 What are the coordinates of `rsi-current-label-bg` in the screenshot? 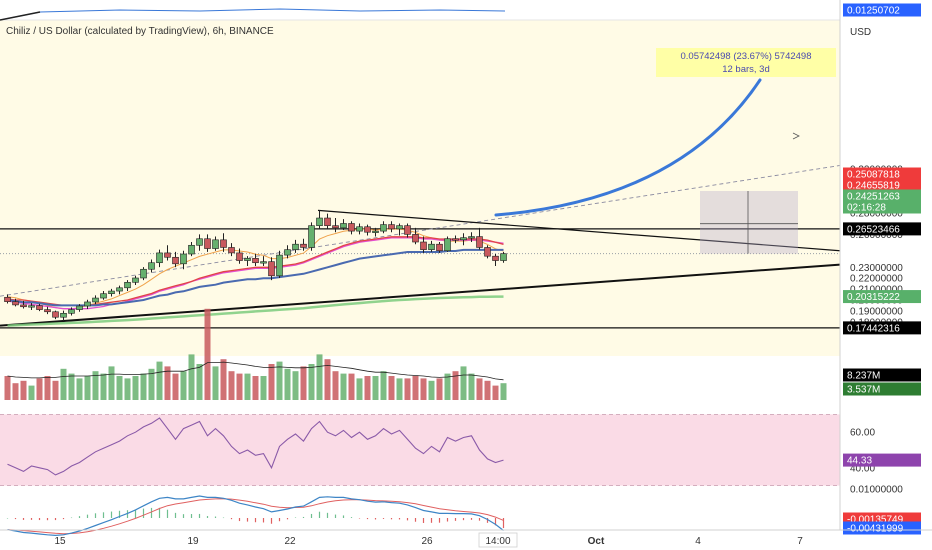 It's located at (882, 460).